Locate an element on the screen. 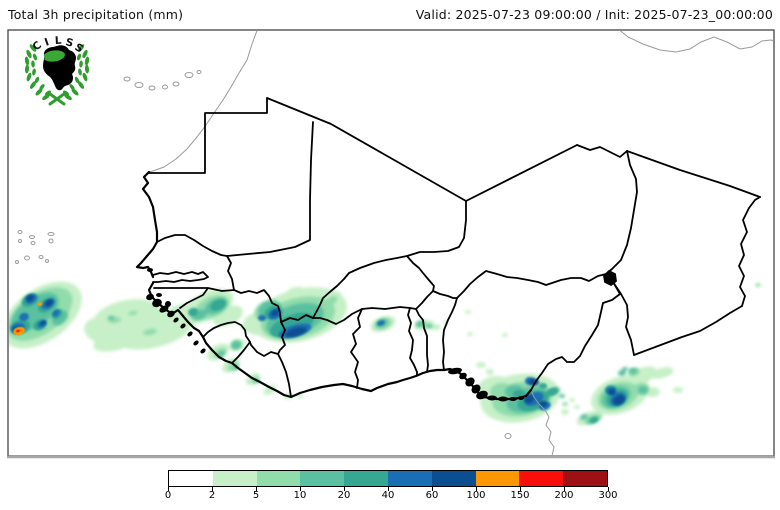 The height and width of the screenshot is (510, 780). svg-text: L is located at coordinates (59, 41).